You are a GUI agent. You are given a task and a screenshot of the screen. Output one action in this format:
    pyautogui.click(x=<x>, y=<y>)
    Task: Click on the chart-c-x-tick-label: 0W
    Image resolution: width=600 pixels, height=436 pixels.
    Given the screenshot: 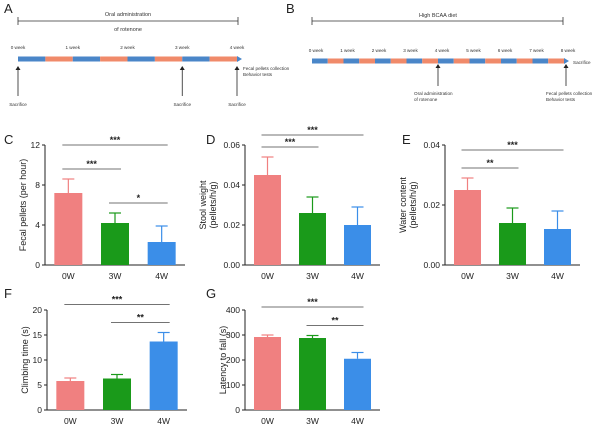 What is the action you would take?
    pyautogui.click(x=68, y=276)
    